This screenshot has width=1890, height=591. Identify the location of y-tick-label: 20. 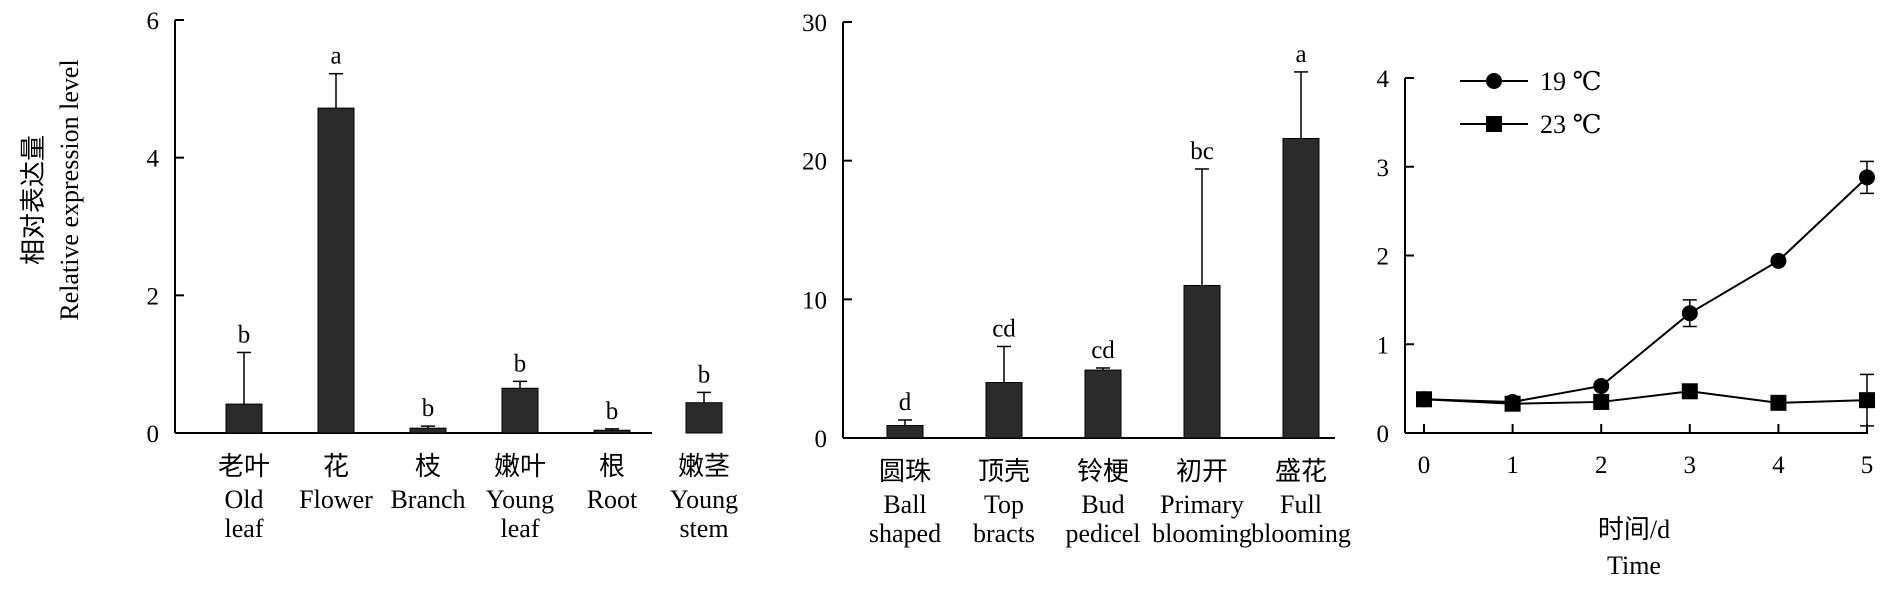
(814, 162).